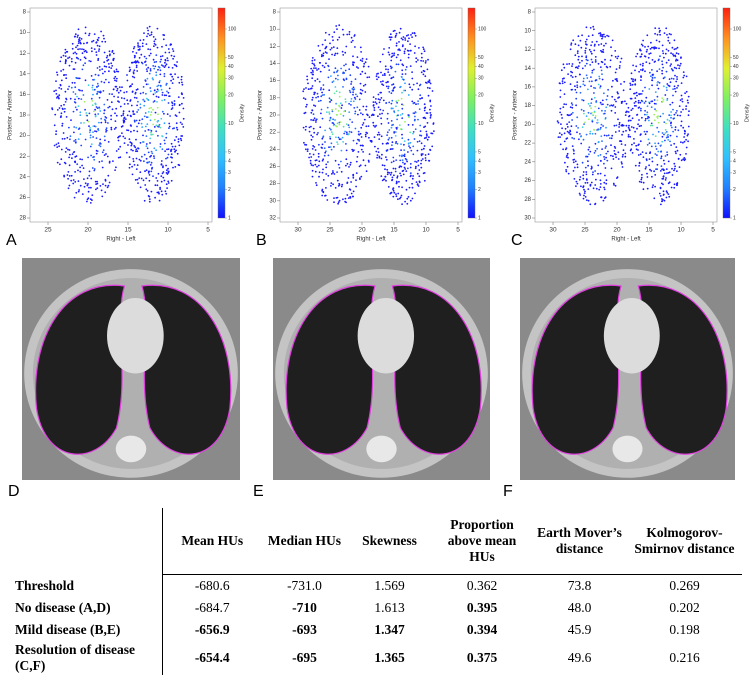  What do you see at coordinates (684, 586) in the screenshot?
I see `table-cell: 0.269` at bounding box center [684, 586].